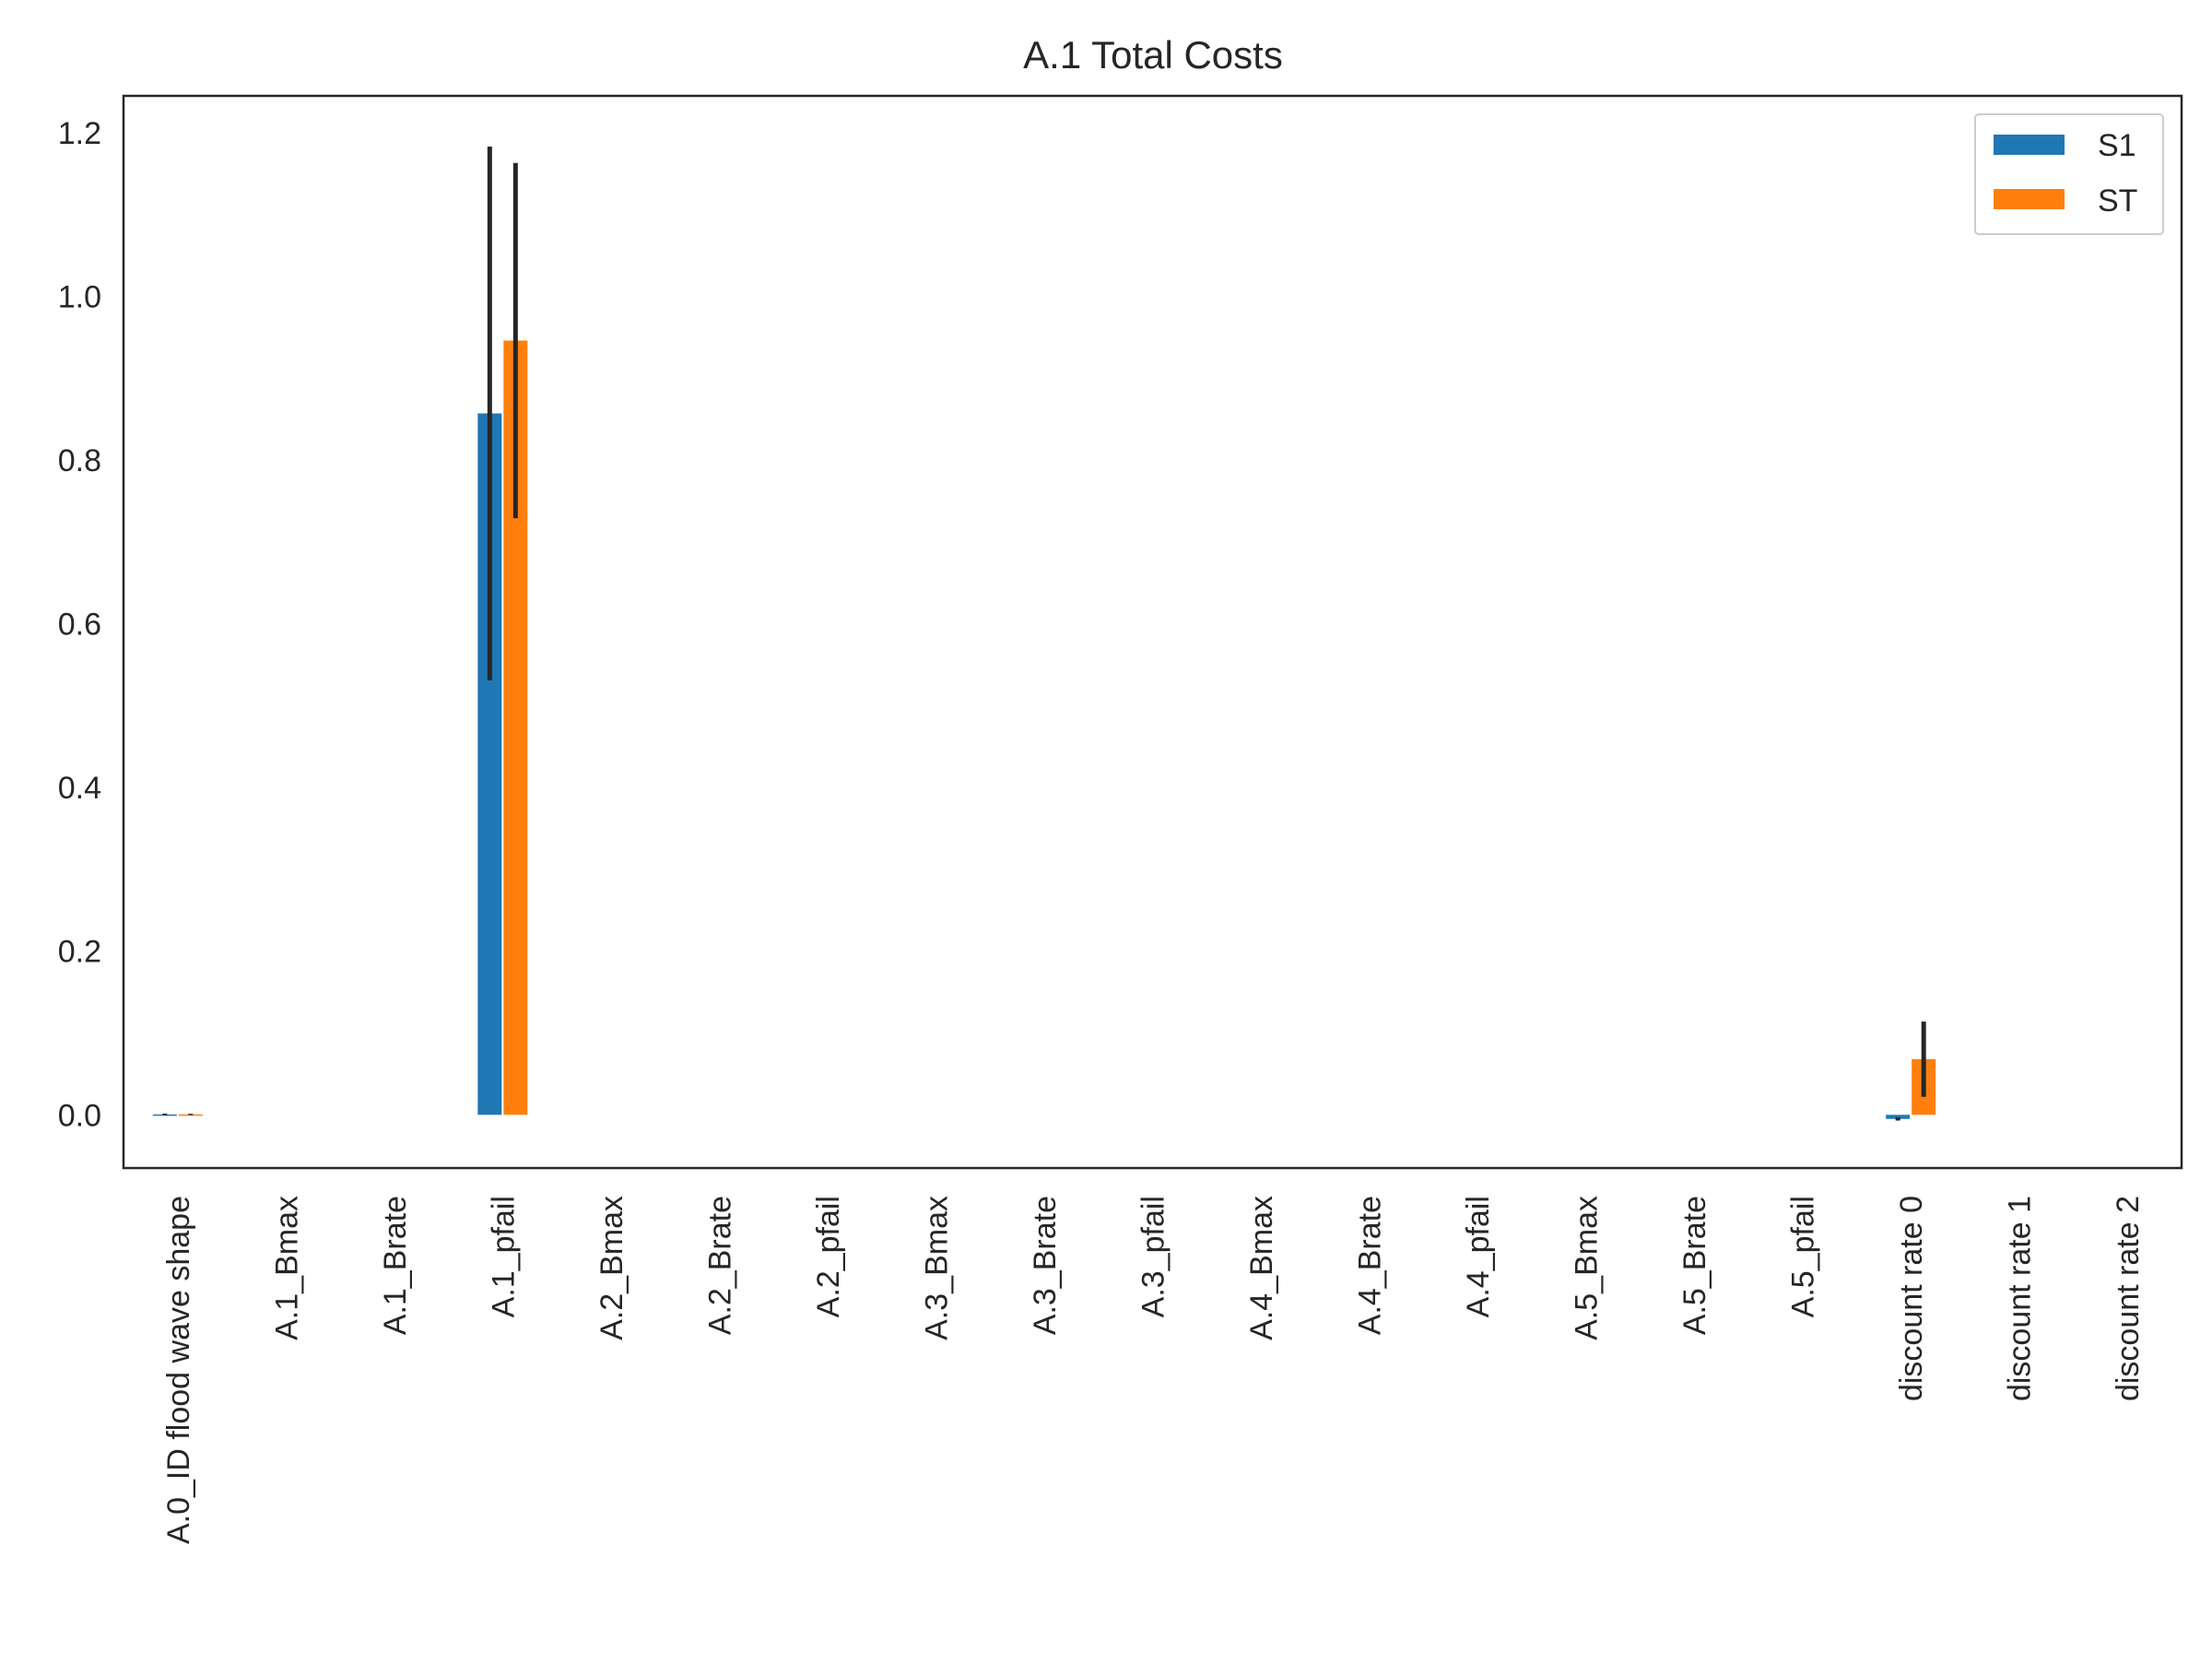 This screenshot has height=1664, width=2212. I want to click on x-tick-label: A.1_Bmax, so click(286, 1268).